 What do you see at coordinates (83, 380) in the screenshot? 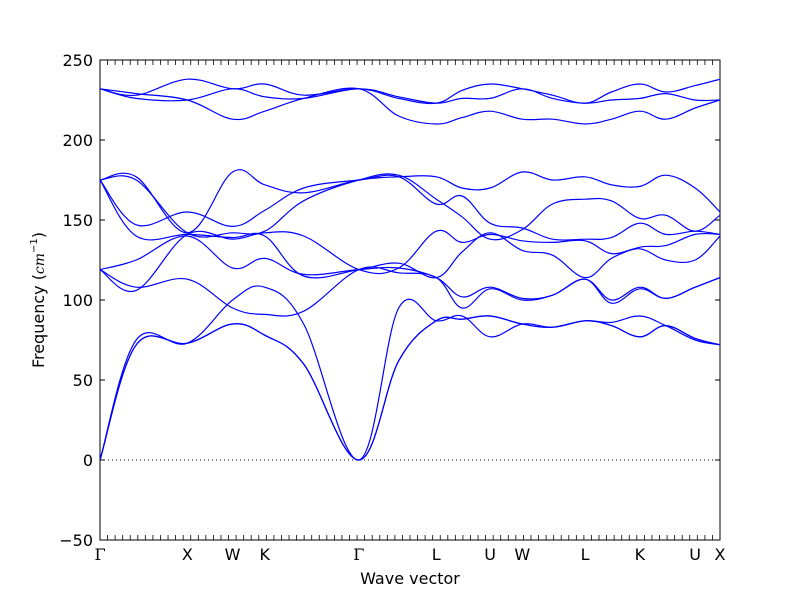
I see `y-tick-label: 50` at bounding box center [83, 380].